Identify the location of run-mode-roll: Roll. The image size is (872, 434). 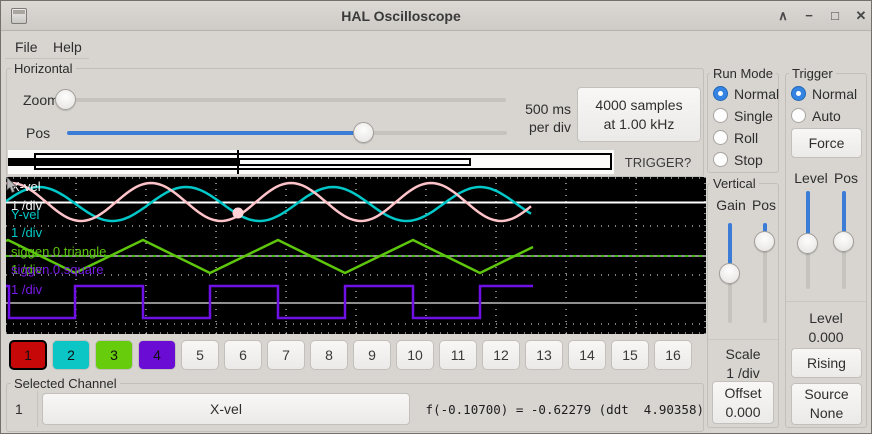
(735, 137).